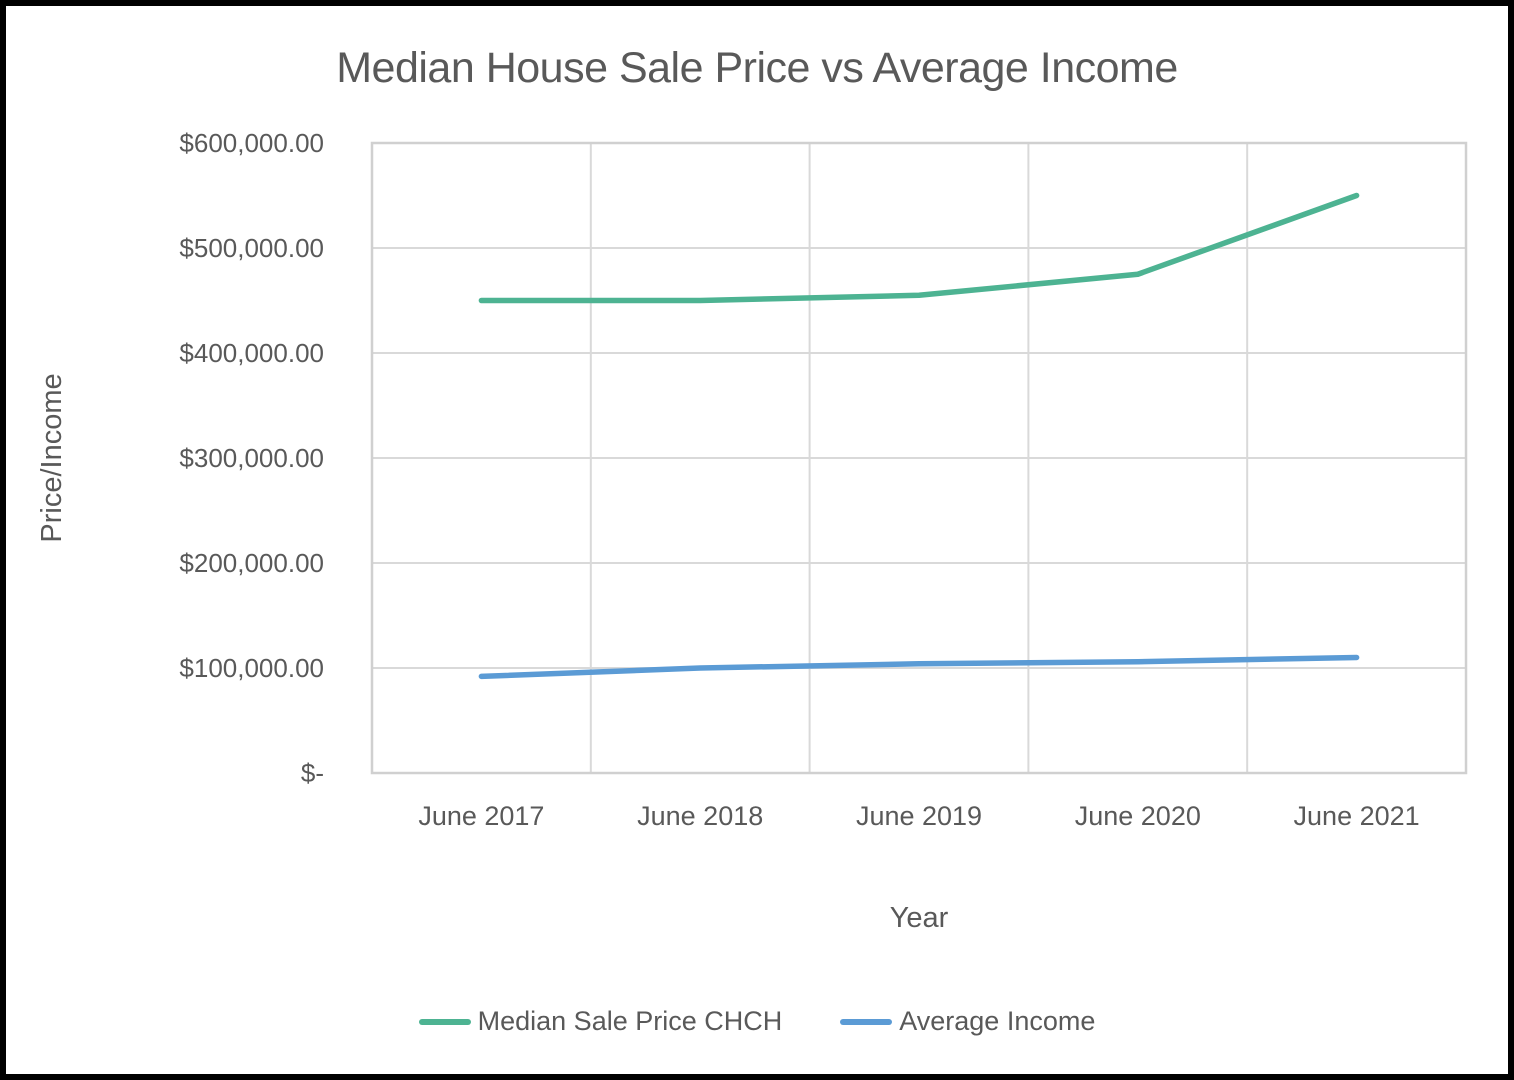 This screenshot has width=1514, height=1080. What do you see at coordinates (251, 458) in the screenshot?
I see `y-tick-label: $300,000.00` at bounding box center [251, 458].